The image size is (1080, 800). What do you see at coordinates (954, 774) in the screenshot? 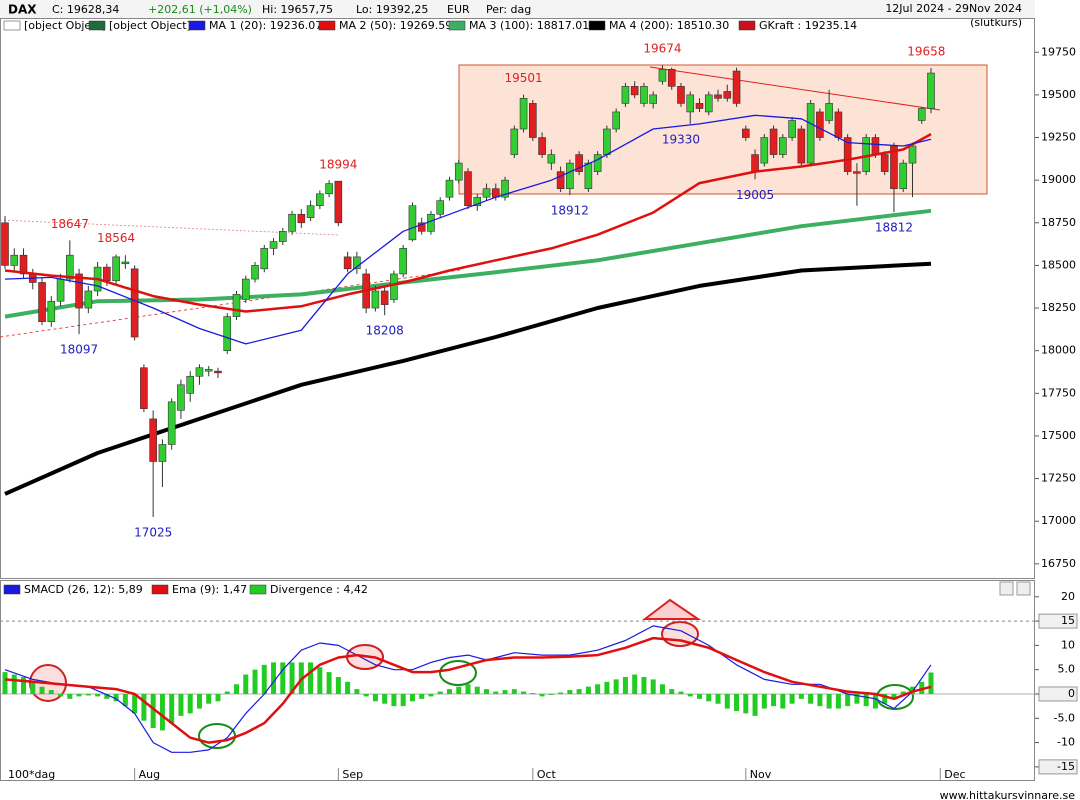
I see `x-tick-label: Dec` at bounding box center [954, 774].